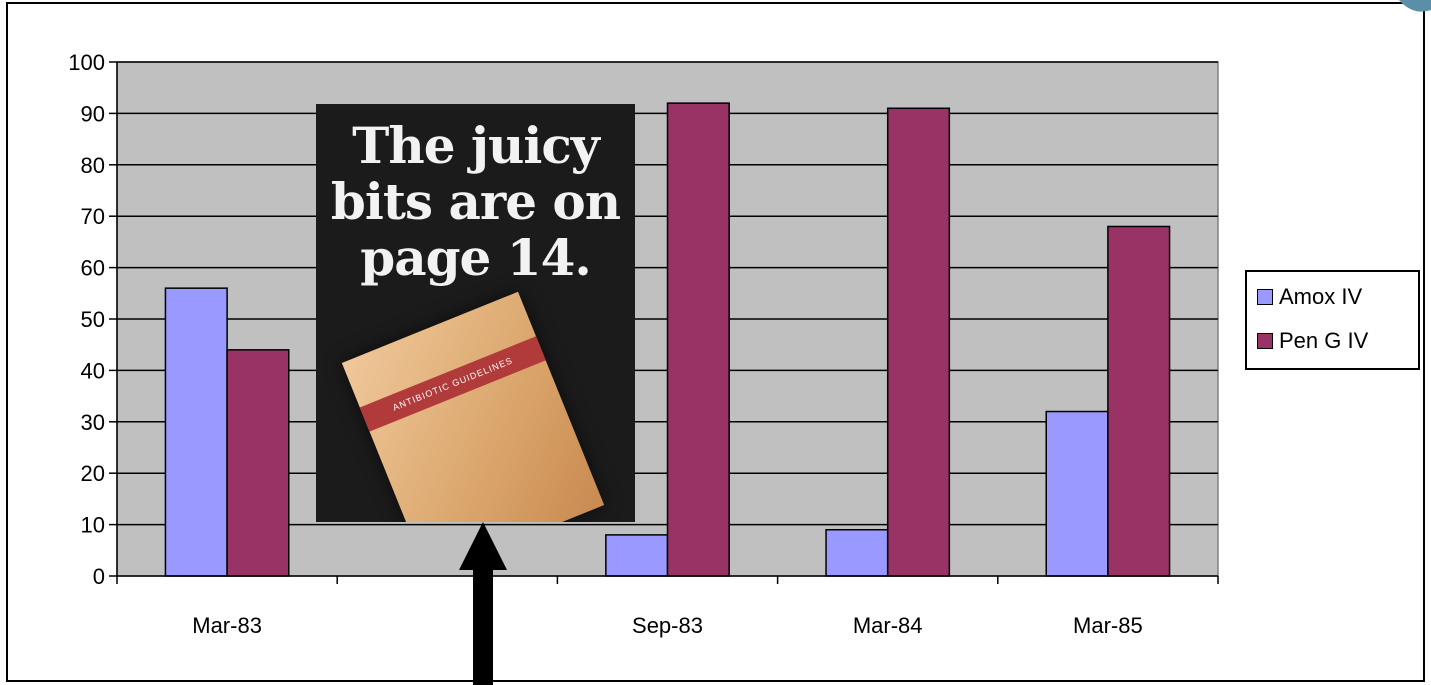  I want to click on x-tick-label: Mar-84, so click(888, 625).